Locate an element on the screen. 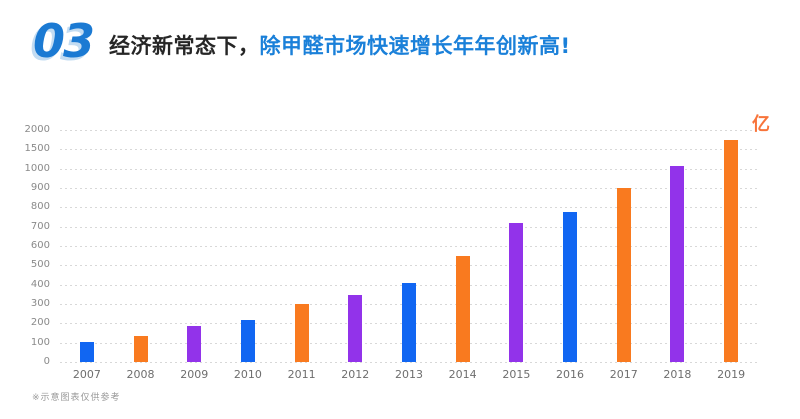  y-axis-tick-label: 400 is located at coordinates (40, 284).